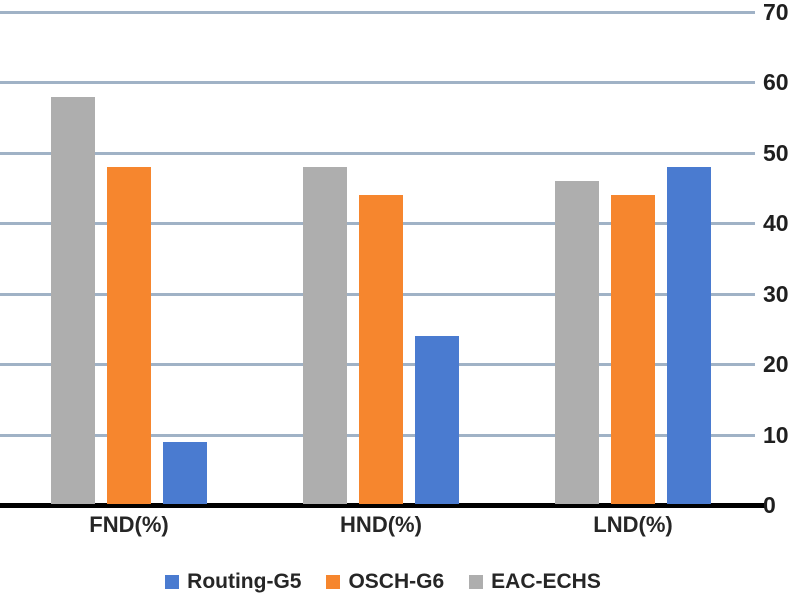  I want to click on legend-item-Routing-G5: Routing-G5, so click(233, 582).